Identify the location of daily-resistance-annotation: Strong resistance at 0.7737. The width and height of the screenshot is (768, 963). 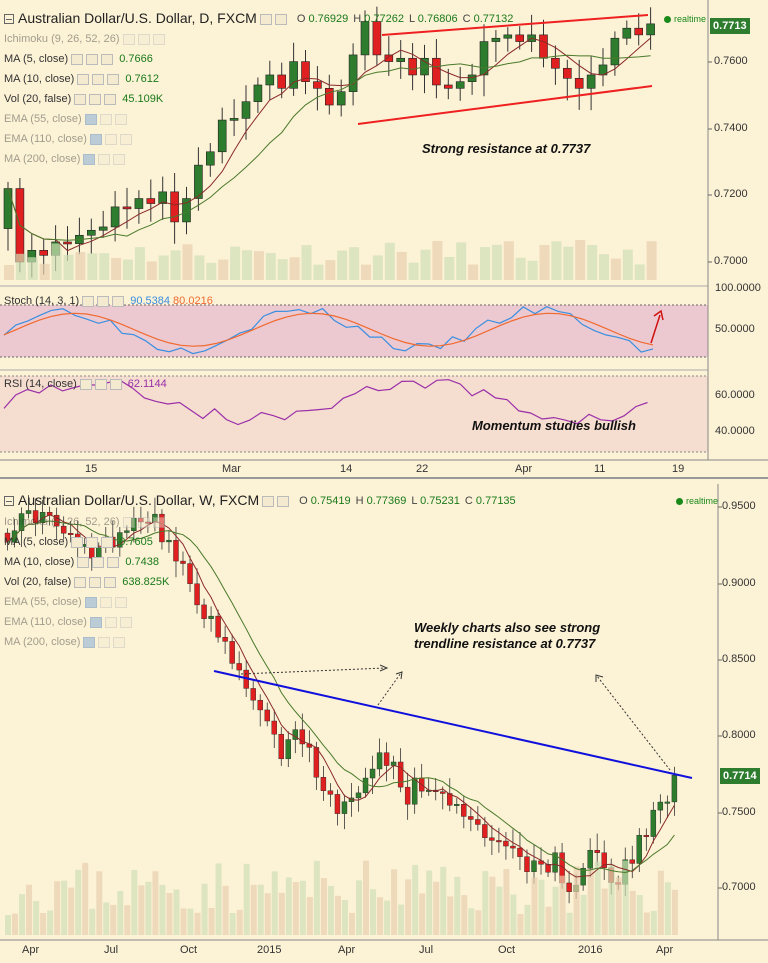
(506, 148).